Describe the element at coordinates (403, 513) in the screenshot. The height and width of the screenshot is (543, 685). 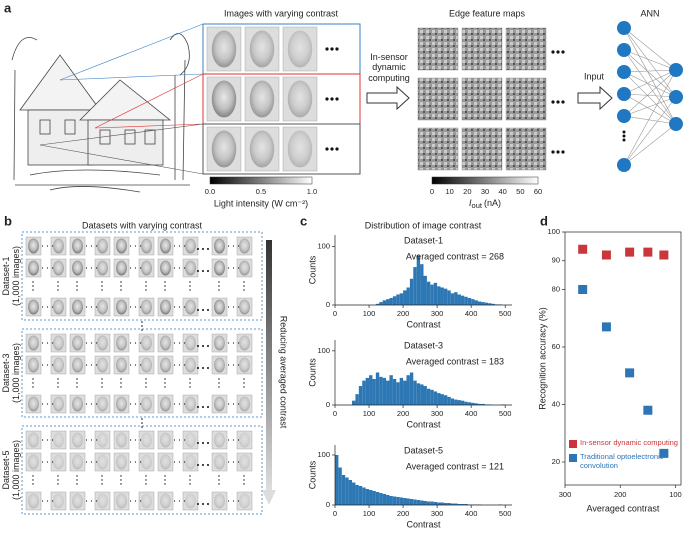
I see `x-tick-label: 200` at that location.